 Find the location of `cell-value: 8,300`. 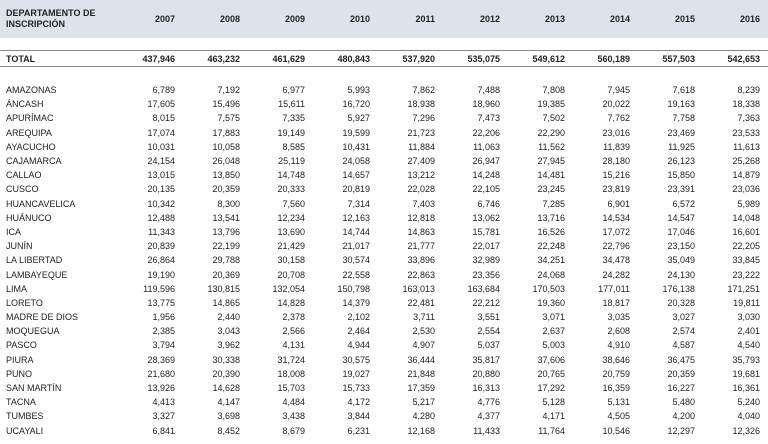

cell-value: 8,300 is located at coordinates (228, 203).